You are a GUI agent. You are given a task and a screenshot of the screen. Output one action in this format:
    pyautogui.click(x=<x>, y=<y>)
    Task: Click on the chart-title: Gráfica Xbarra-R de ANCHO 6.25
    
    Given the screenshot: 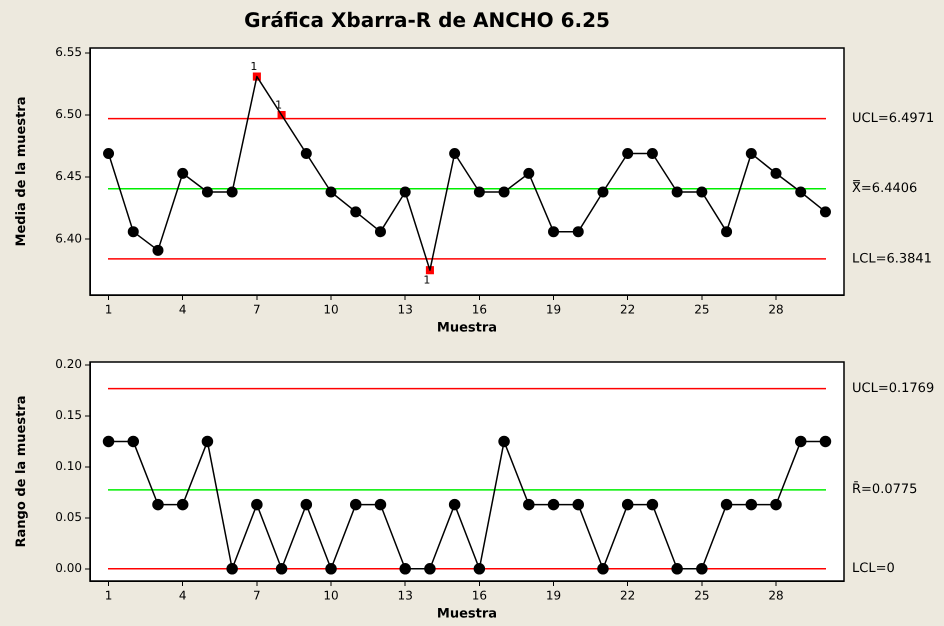 What is the action you would take?
    pyautogui.click(x=427, y=20)
    